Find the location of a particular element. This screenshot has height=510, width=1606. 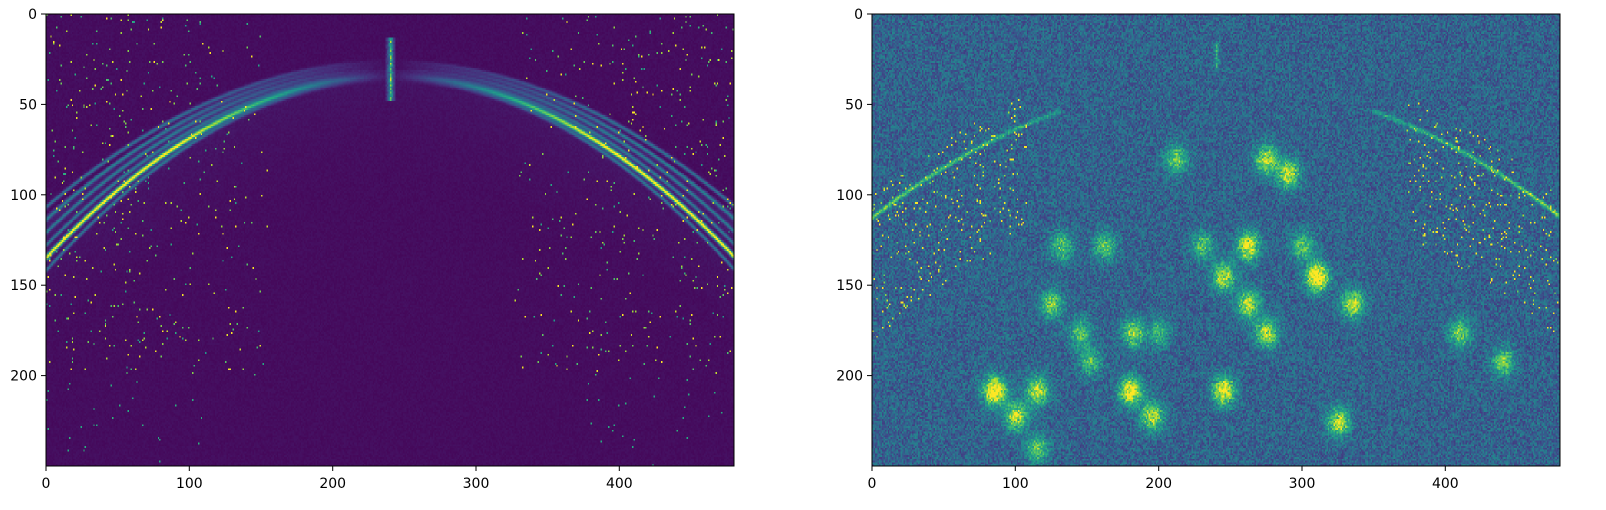

left-x-tick-0: 0 is located at coordinates (46, 479).